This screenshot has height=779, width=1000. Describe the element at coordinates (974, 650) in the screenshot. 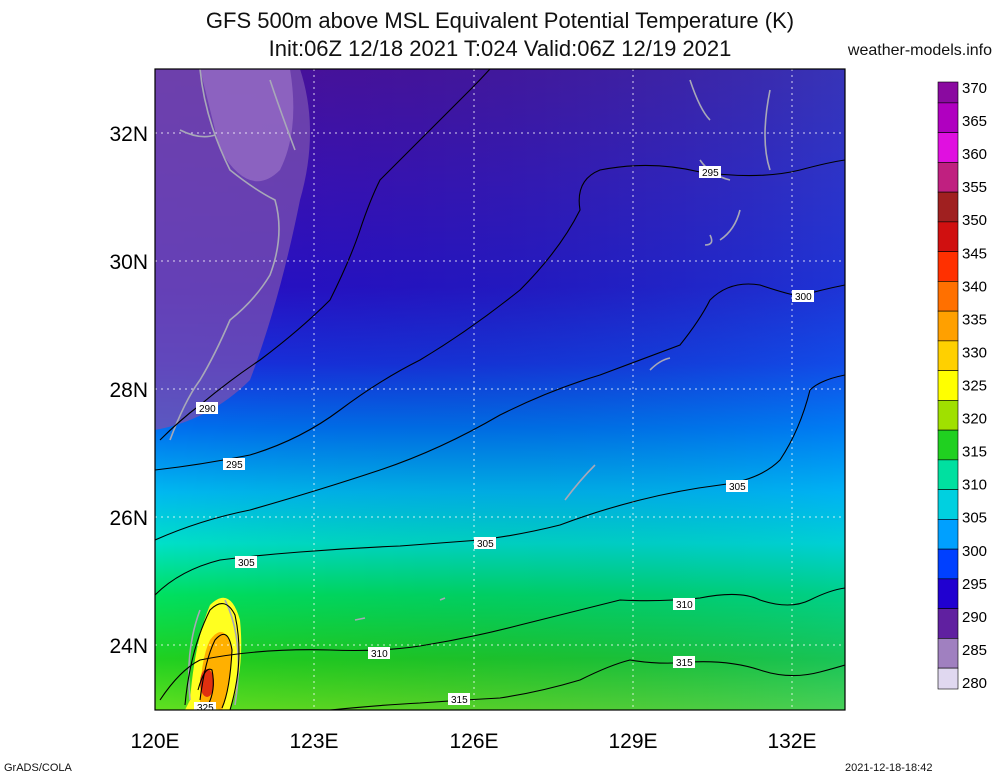

I see `colorbar-label: 285` at that location.